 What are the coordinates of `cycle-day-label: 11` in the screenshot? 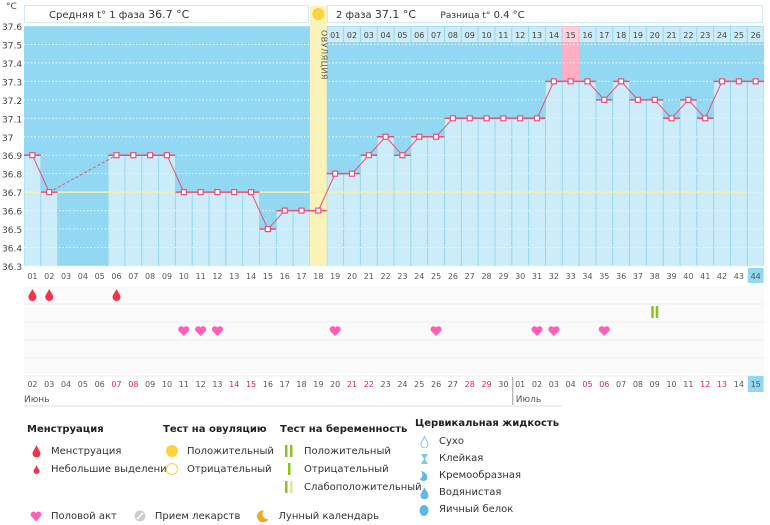 It's located at (201, 276).